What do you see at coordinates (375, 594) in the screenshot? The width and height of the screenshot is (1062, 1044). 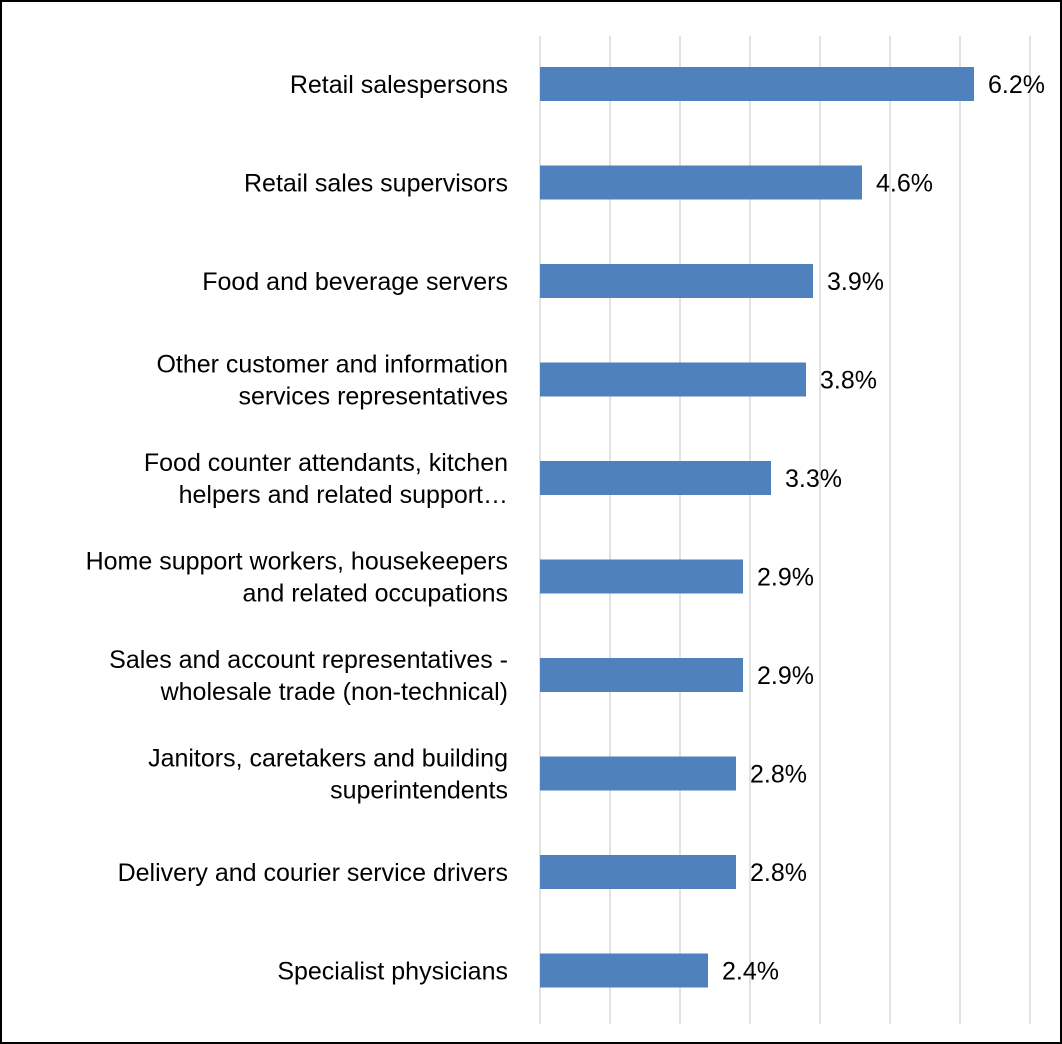 I see `category-label: and related occupations` at bounding box center [375, 594].